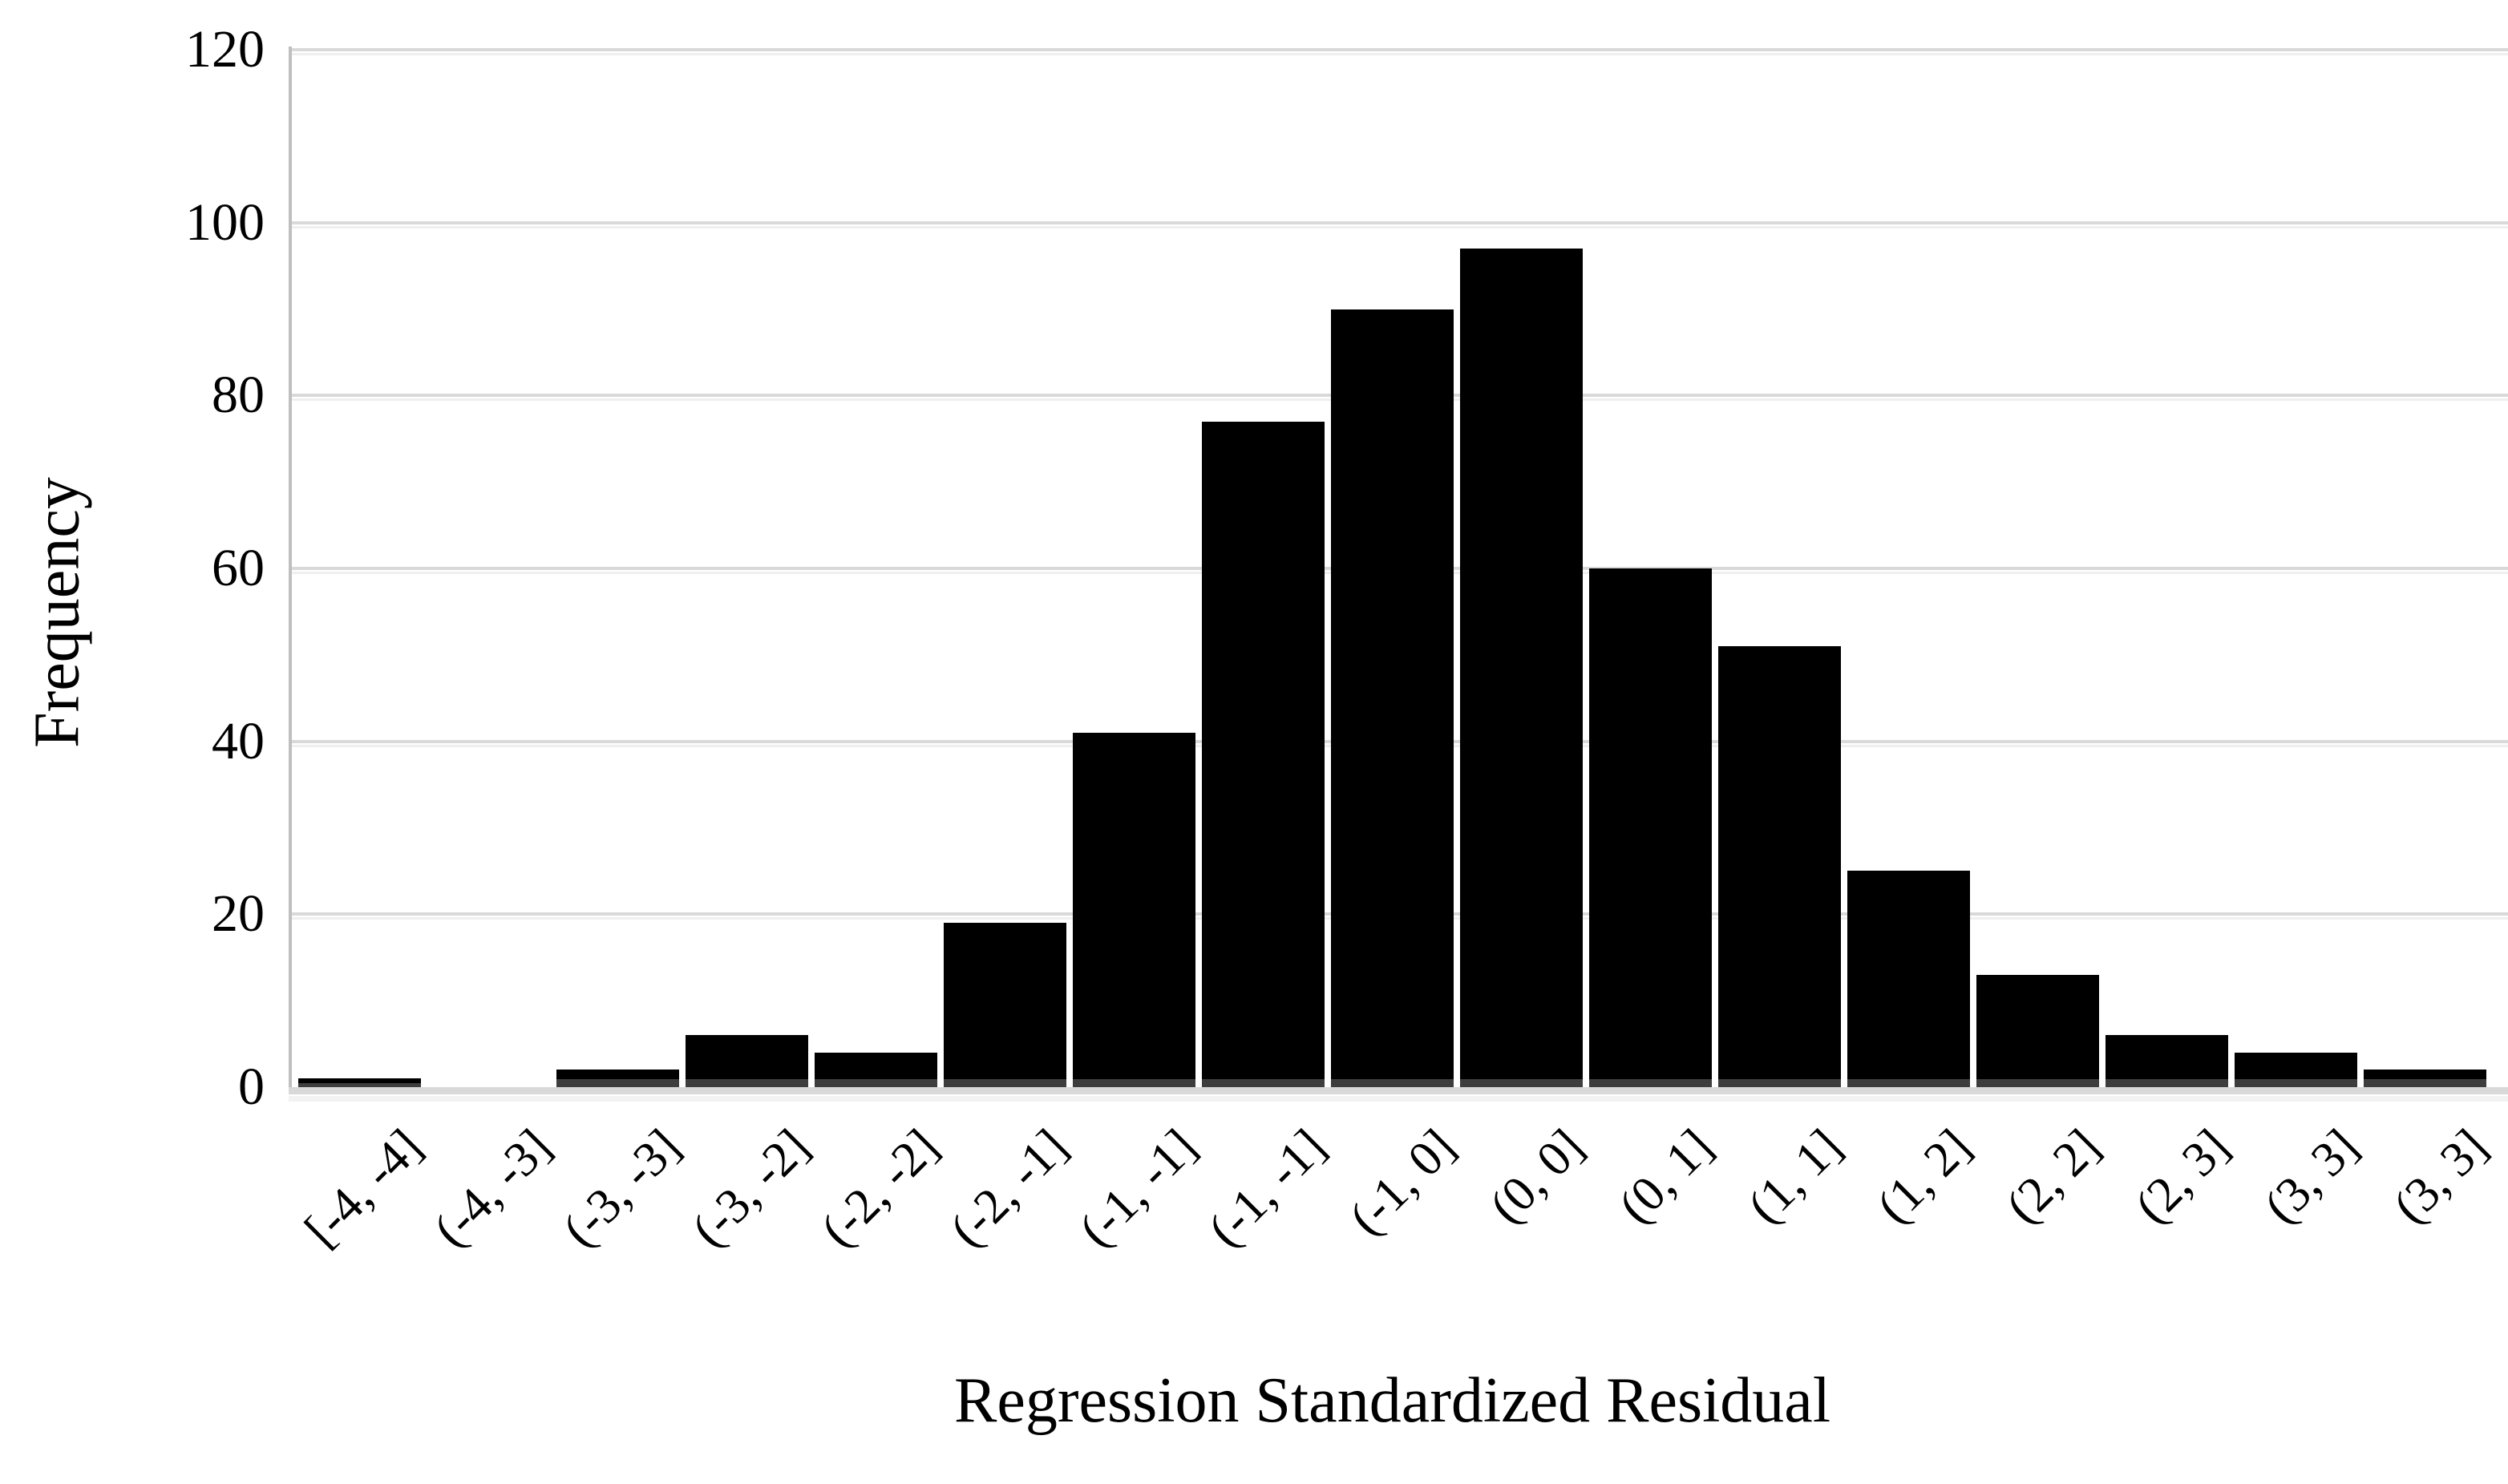 The height and width of the screenshot is (1484, 2508). Describe the element at coordinates (1795, 1176) in the screenshot. I see `x-tick-label: (1, 1]` at that location.